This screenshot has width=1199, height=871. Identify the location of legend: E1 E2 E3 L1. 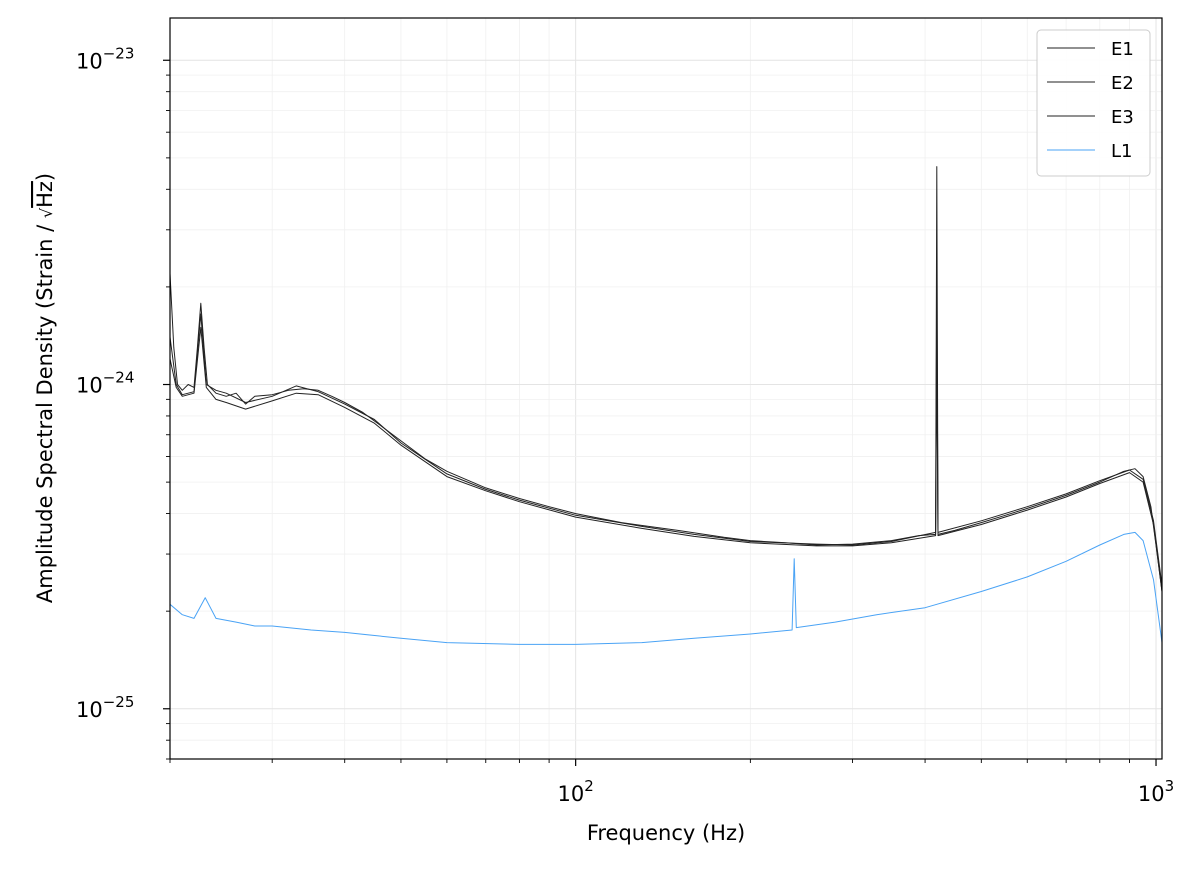
(1093, 103).